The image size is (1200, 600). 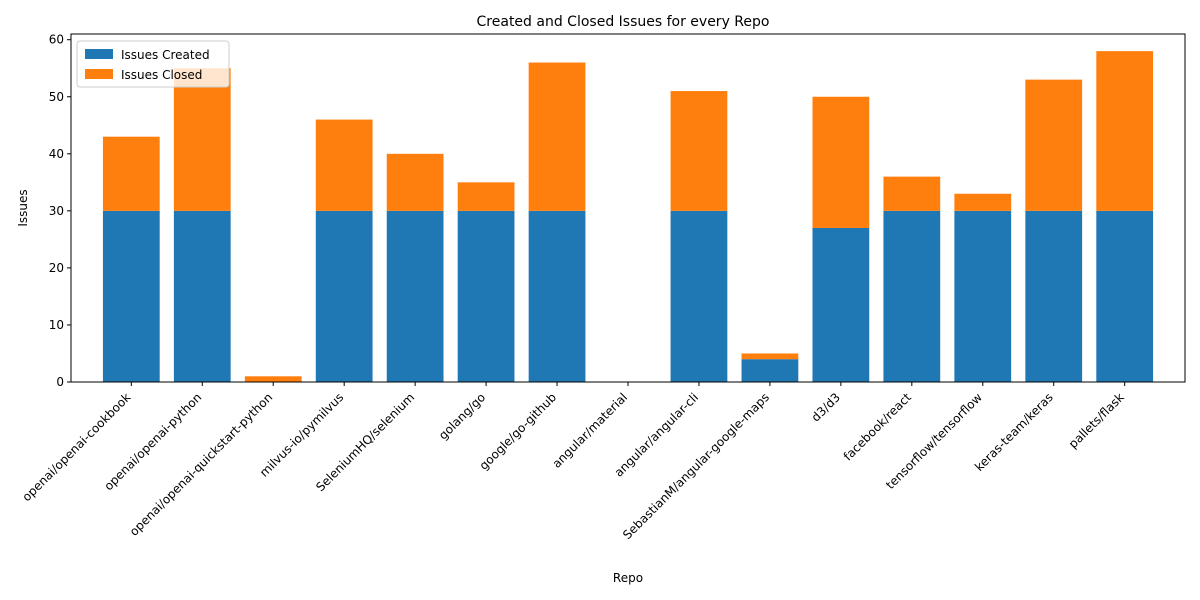 What do you see at coordinates (462, 416) in the screenshot?
I see `x-tick-label: golang/go` at bounding box center [462, 416].